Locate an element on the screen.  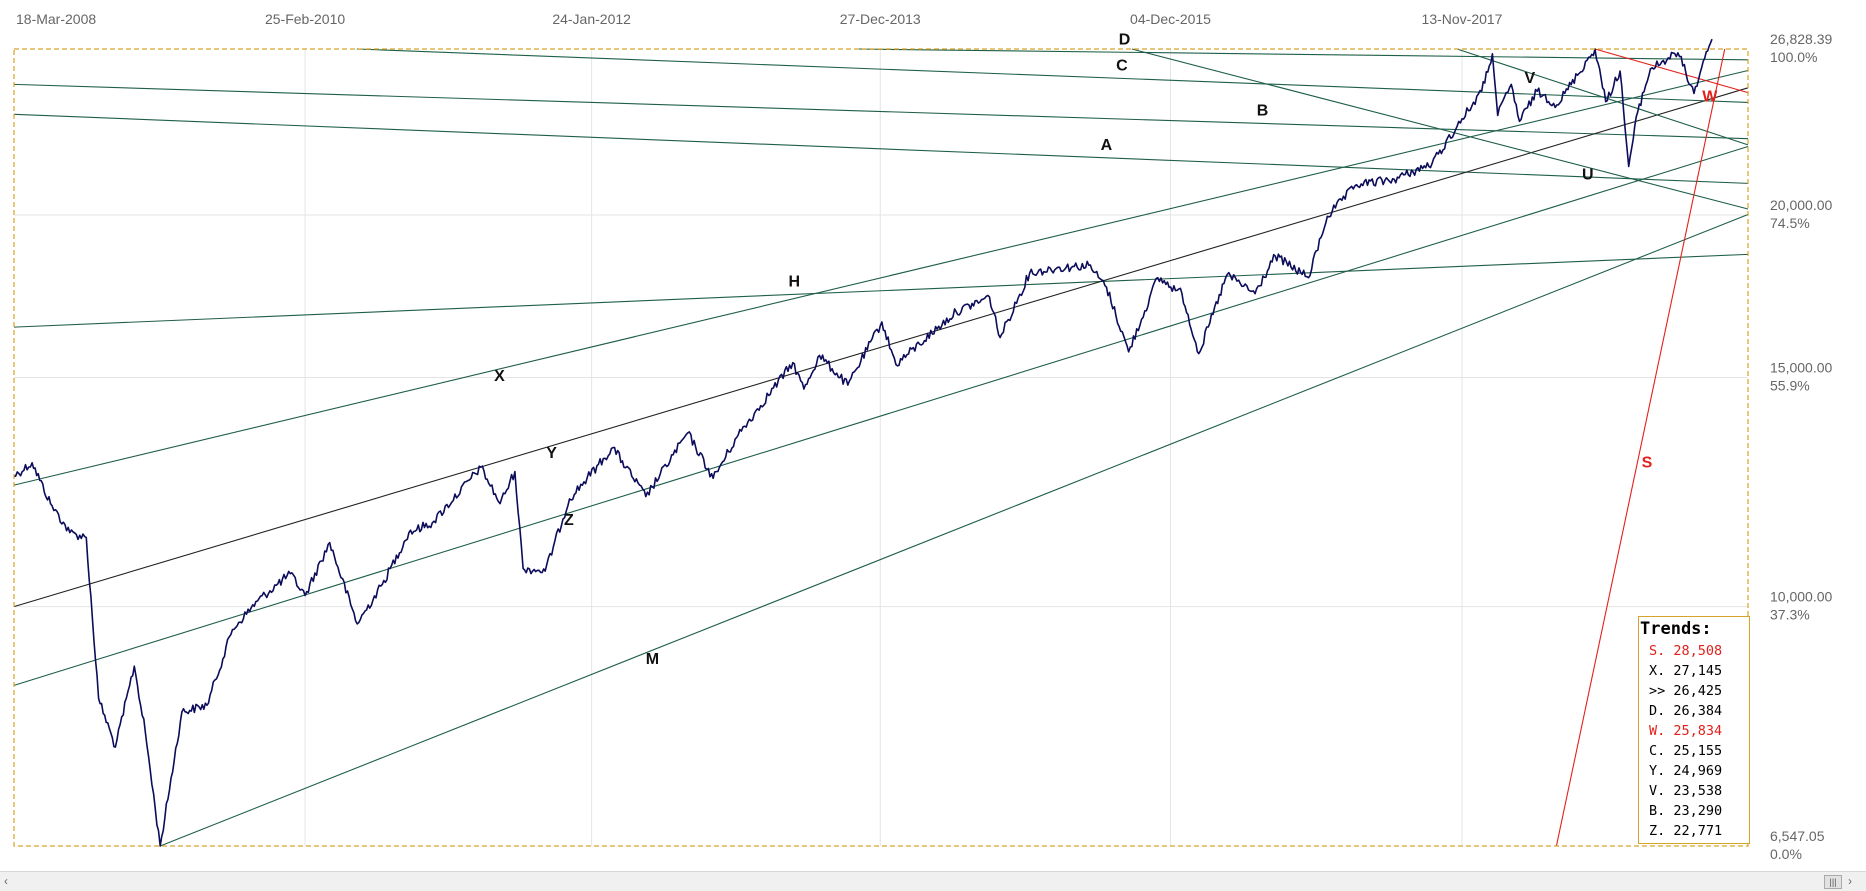
trendline-V is located at coordinates (1602, 97).